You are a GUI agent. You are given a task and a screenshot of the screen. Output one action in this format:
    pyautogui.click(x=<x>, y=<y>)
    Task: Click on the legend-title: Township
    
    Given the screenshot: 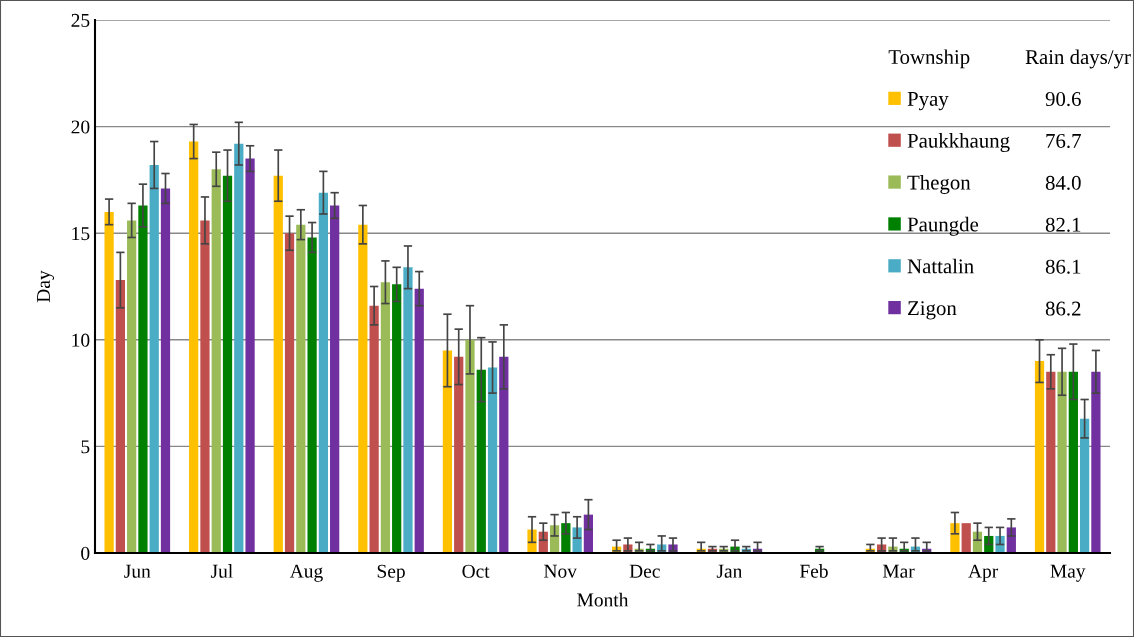 What is the action you would take?
    pyautogui.click(x=929, y=59)
    